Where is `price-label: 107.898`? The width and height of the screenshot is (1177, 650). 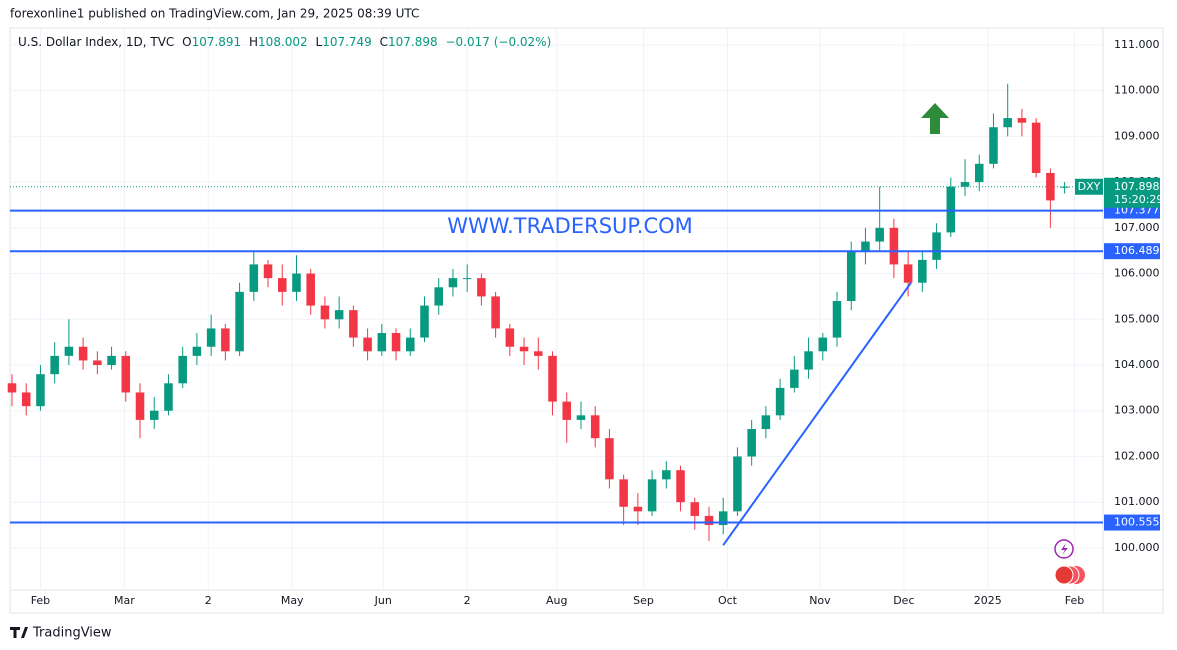 price-label: 107.898 is located at coordinates (1137, 186).